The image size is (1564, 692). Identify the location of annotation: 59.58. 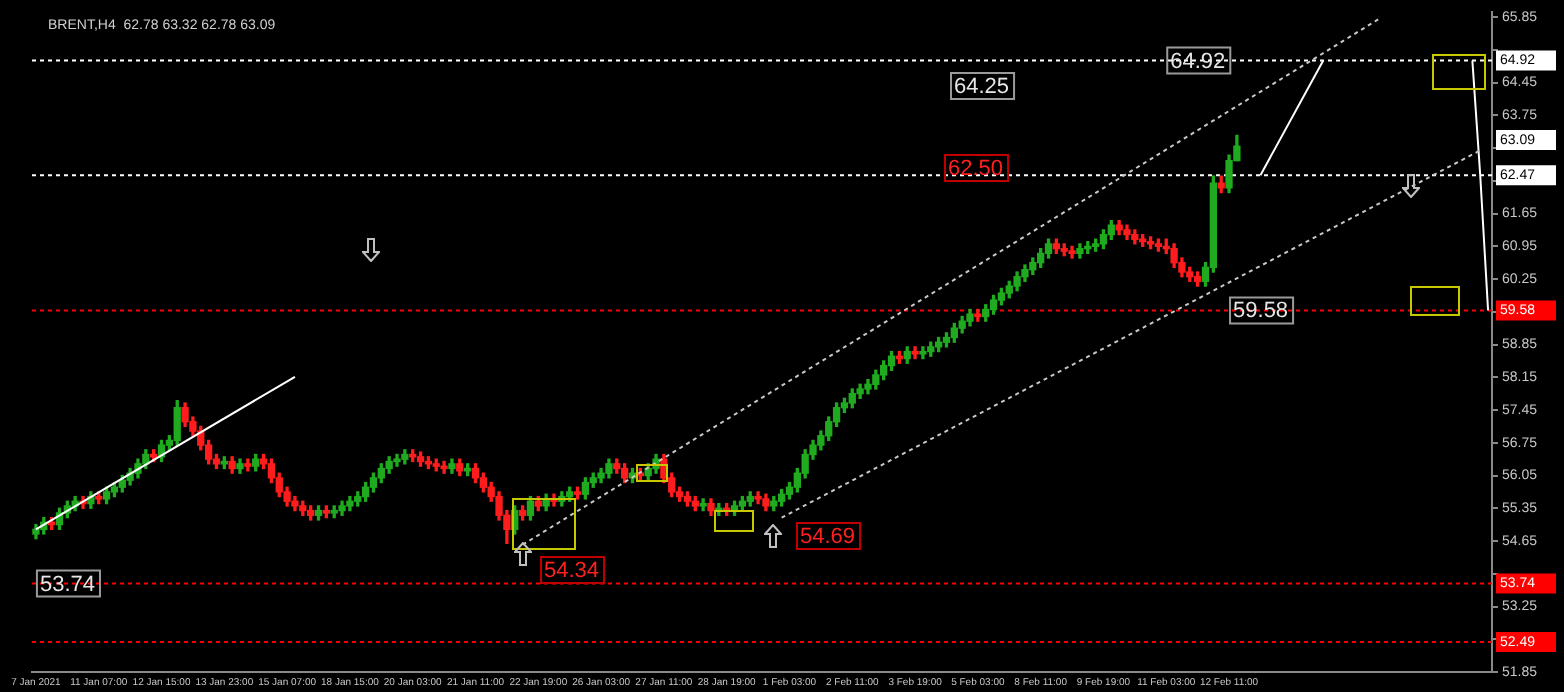
(1261, 311).